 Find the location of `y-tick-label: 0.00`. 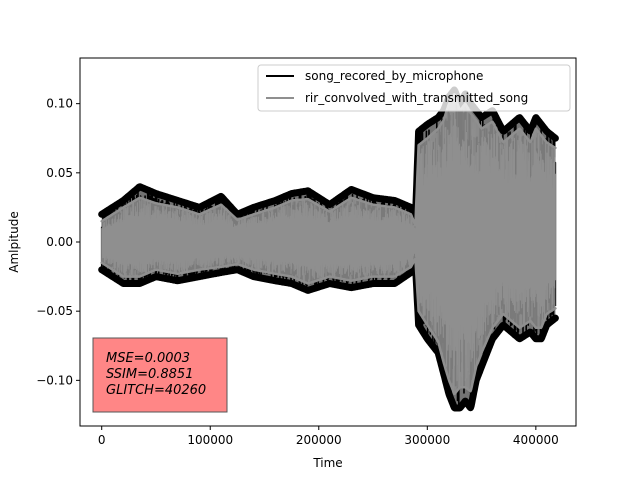

y-tick-label: 0.00 is located at coordinates (59, 242).